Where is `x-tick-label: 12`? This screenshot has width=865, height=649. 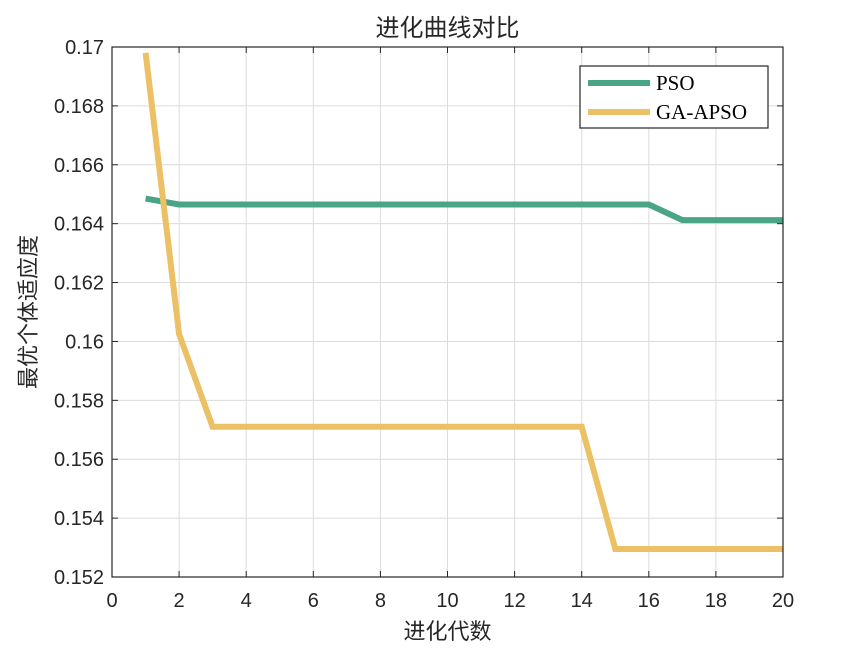 x-tick-label: 12 is located at coordinates (514, 601).